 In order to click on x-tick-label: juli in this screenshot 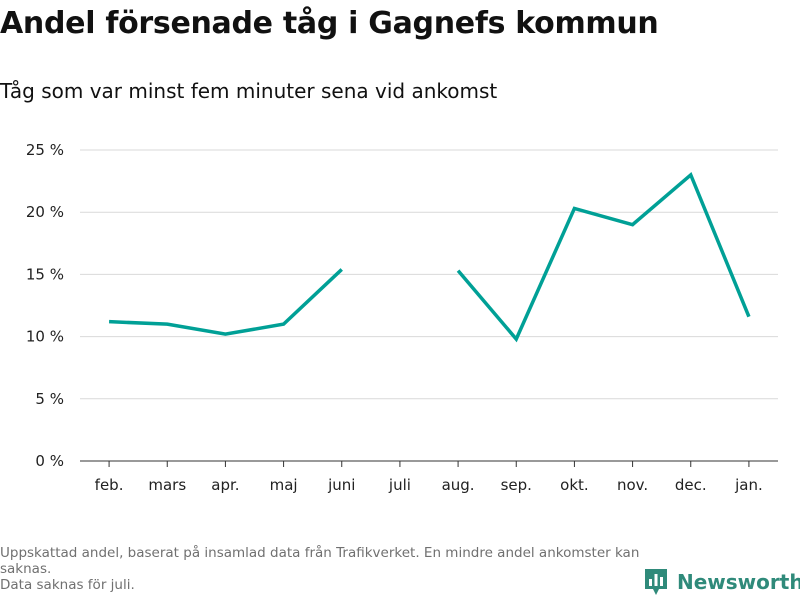, I will do `click(399, 485)`.